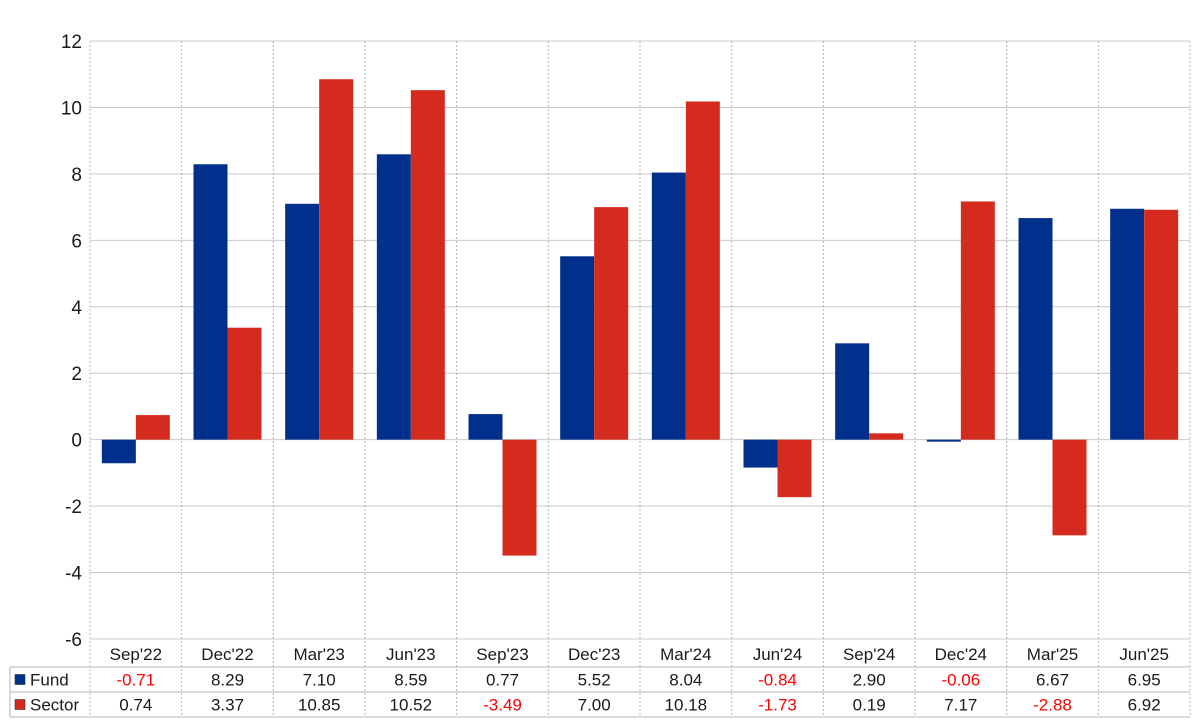  What do you see at coordinates (502, 705) in the screenshot?
I see `table-cell-sector: -3.49` at bounding box center [502, 705].